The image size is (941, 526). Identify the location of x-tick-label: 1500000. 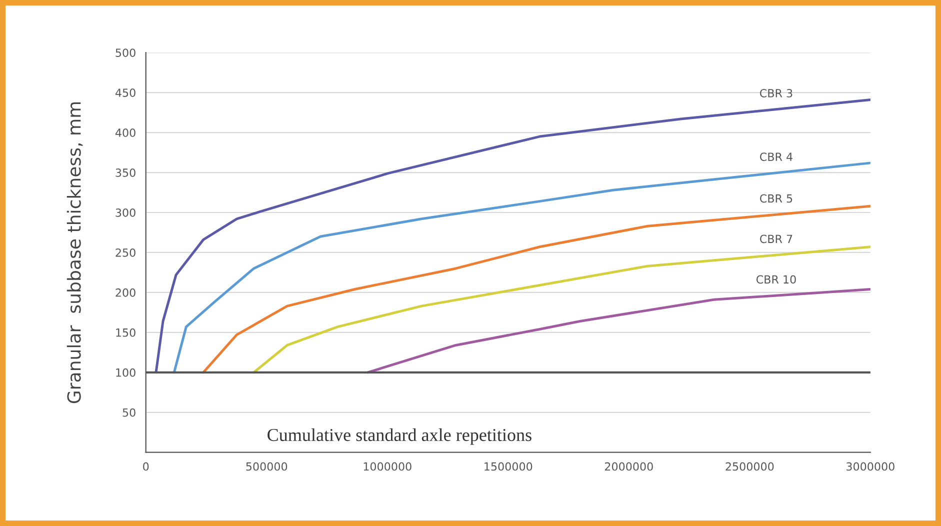
(508, 466).